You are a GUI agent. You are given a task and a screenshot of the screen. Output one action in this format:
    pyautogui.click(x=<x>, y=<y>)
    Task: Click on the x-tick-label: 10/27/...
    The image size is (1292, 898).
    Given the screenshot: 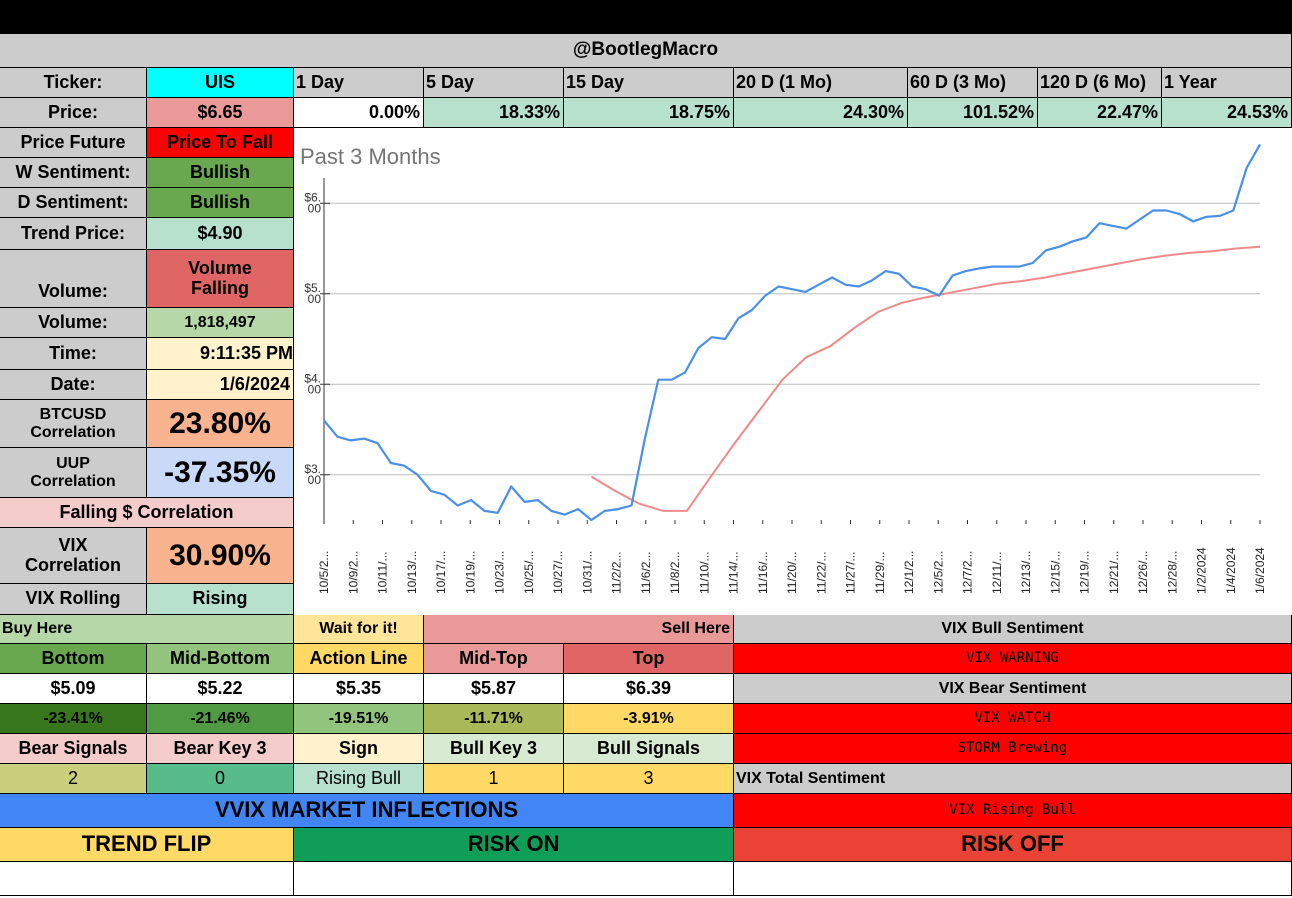 What is the action you would take?
    pyautogui.click(x=558, y=572)
    